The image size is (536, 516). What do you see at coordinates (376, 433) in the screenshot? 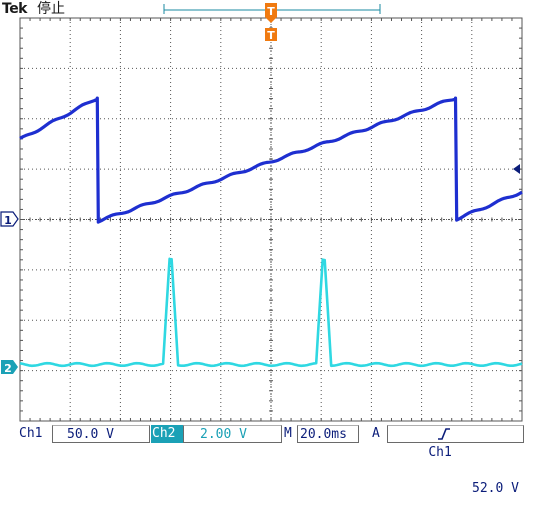
I see `trigger-mode: A` at bounding box center [376, 433].